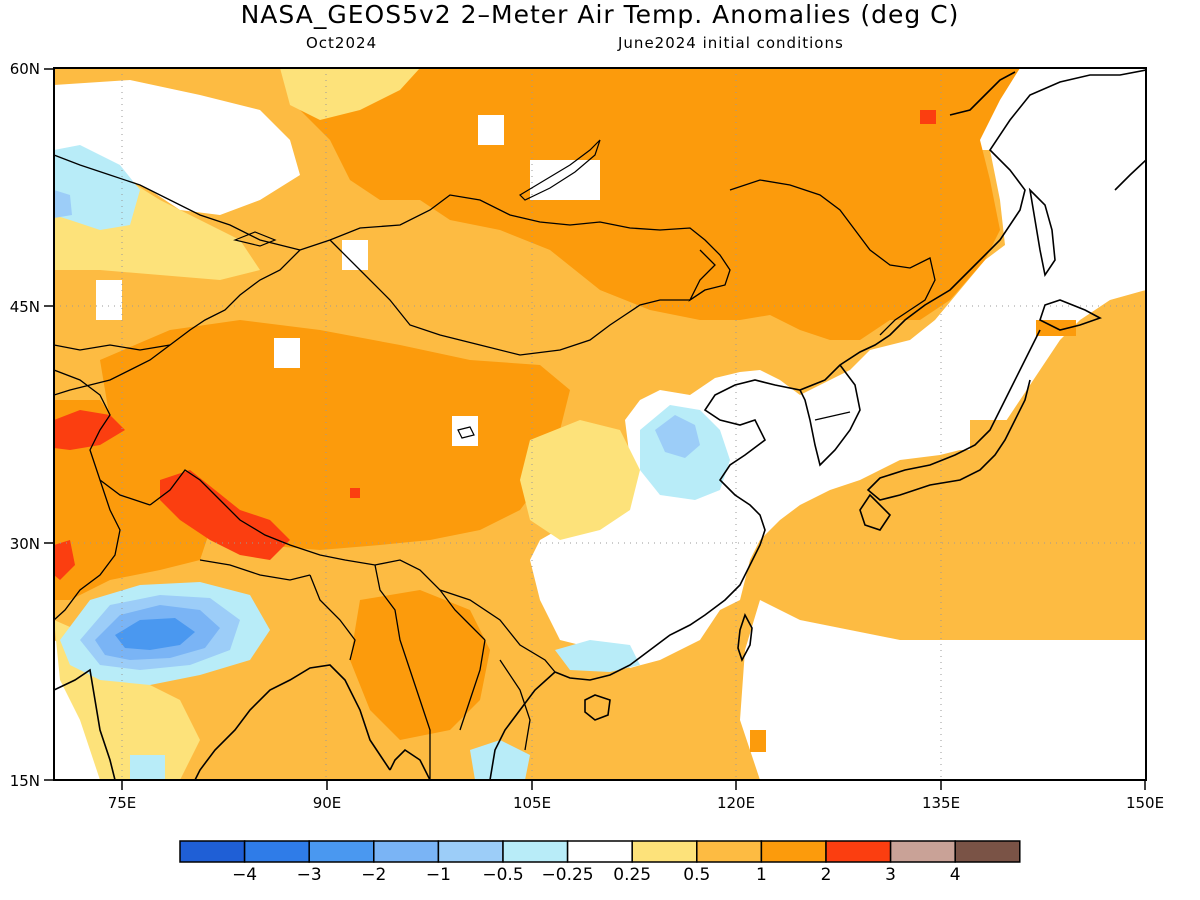 The image size is (1200, 900). Describe the element at coordinates (497, 670) in the screenshot. I see `border-southeast-asia` at that location.